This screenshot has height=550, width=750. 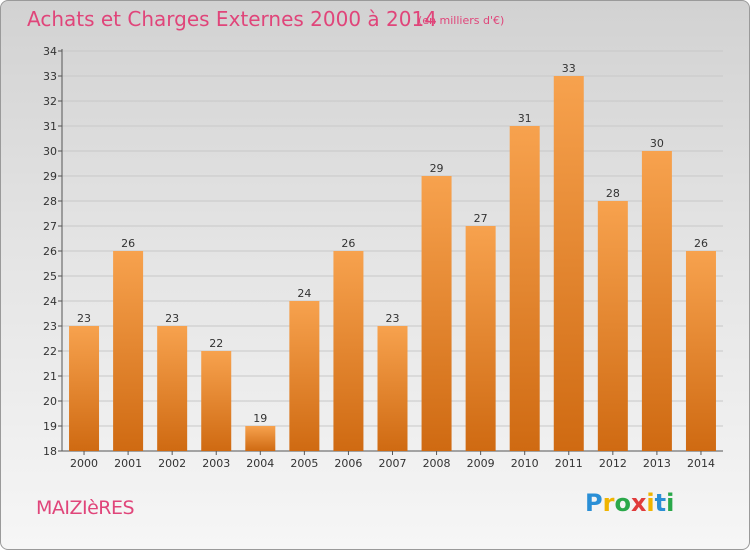 What do you see at coordinates (50, 51) in the screenshot?
I see `y-tick-label: 34` at bounding box center [50, 51].